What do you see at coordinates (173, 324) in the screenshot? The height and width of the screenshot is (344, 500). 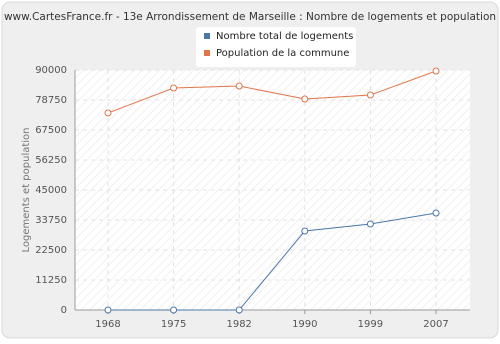 I see `x-tick-label: 1975` at bounding box center [173, 324].